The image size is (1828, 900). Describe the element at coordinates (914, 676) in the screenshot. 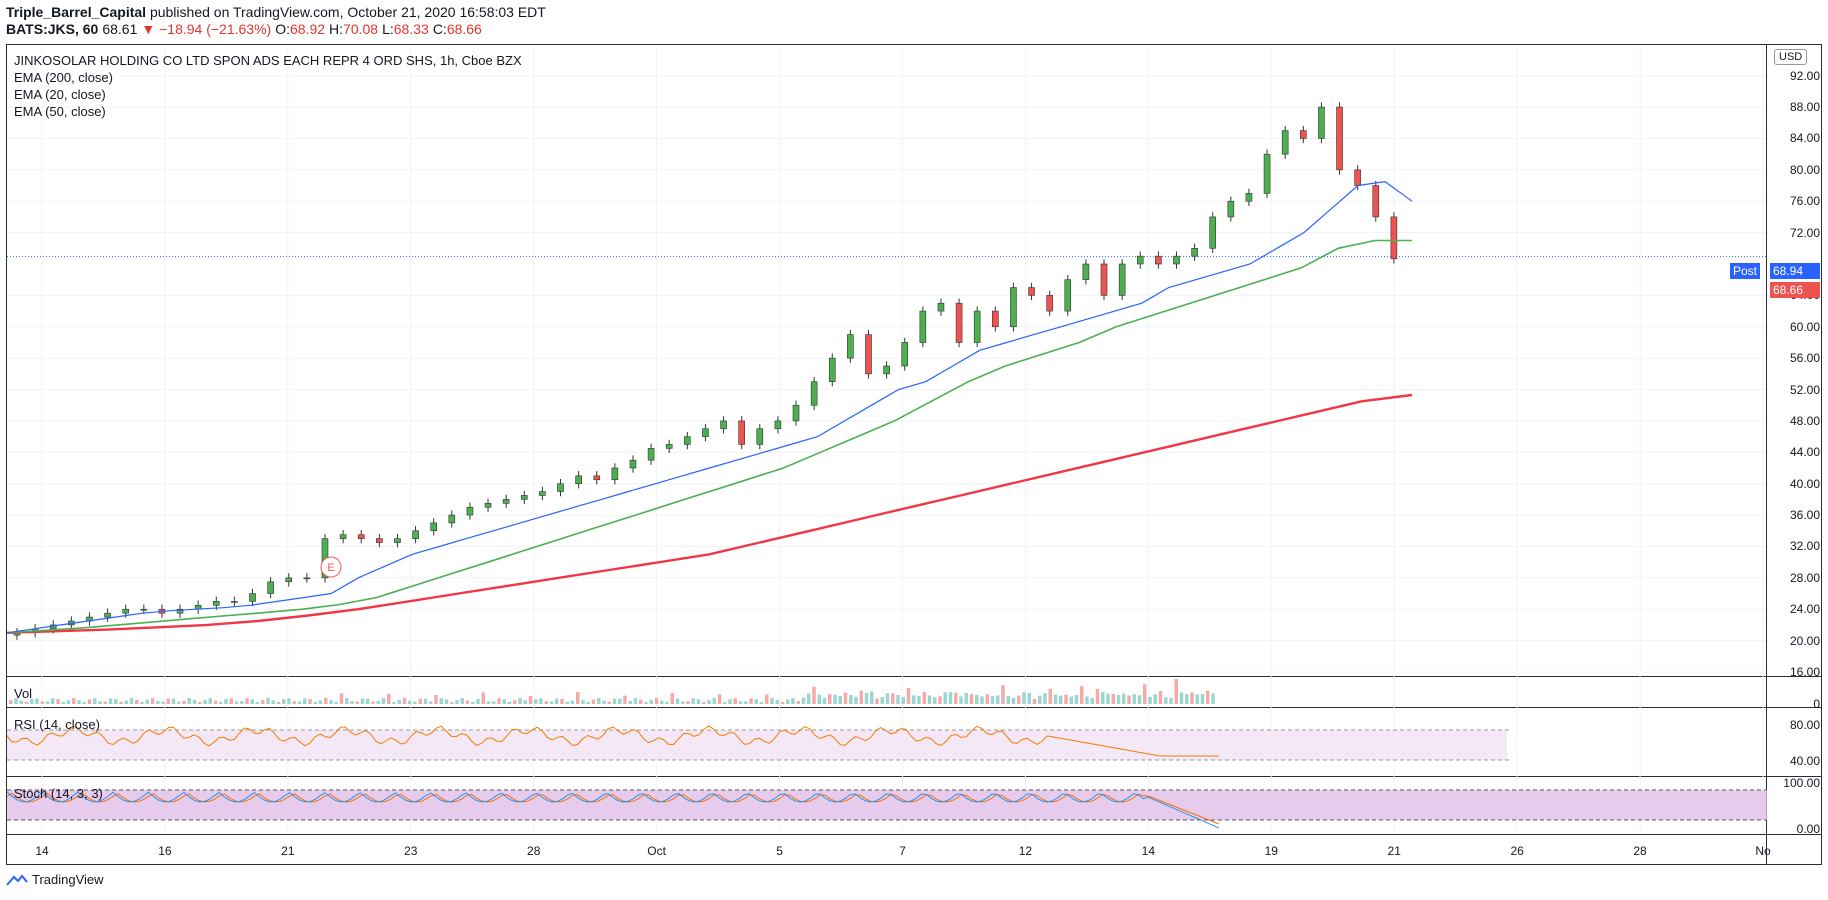

I see `pane-divider-vol` at that location.